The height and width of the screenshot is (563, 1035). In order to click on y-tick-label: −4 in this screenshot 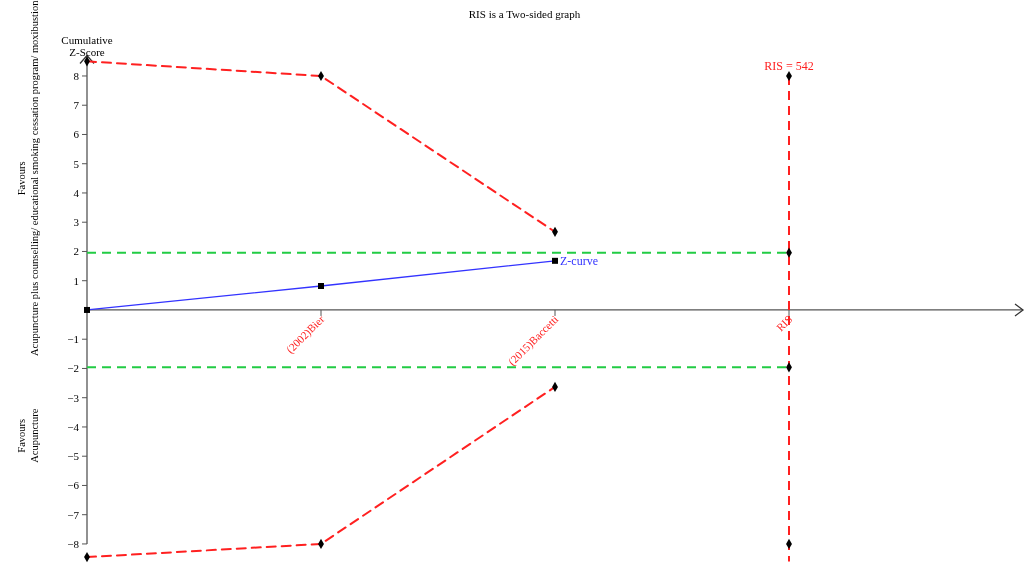, I will do `click(73, 426)`.